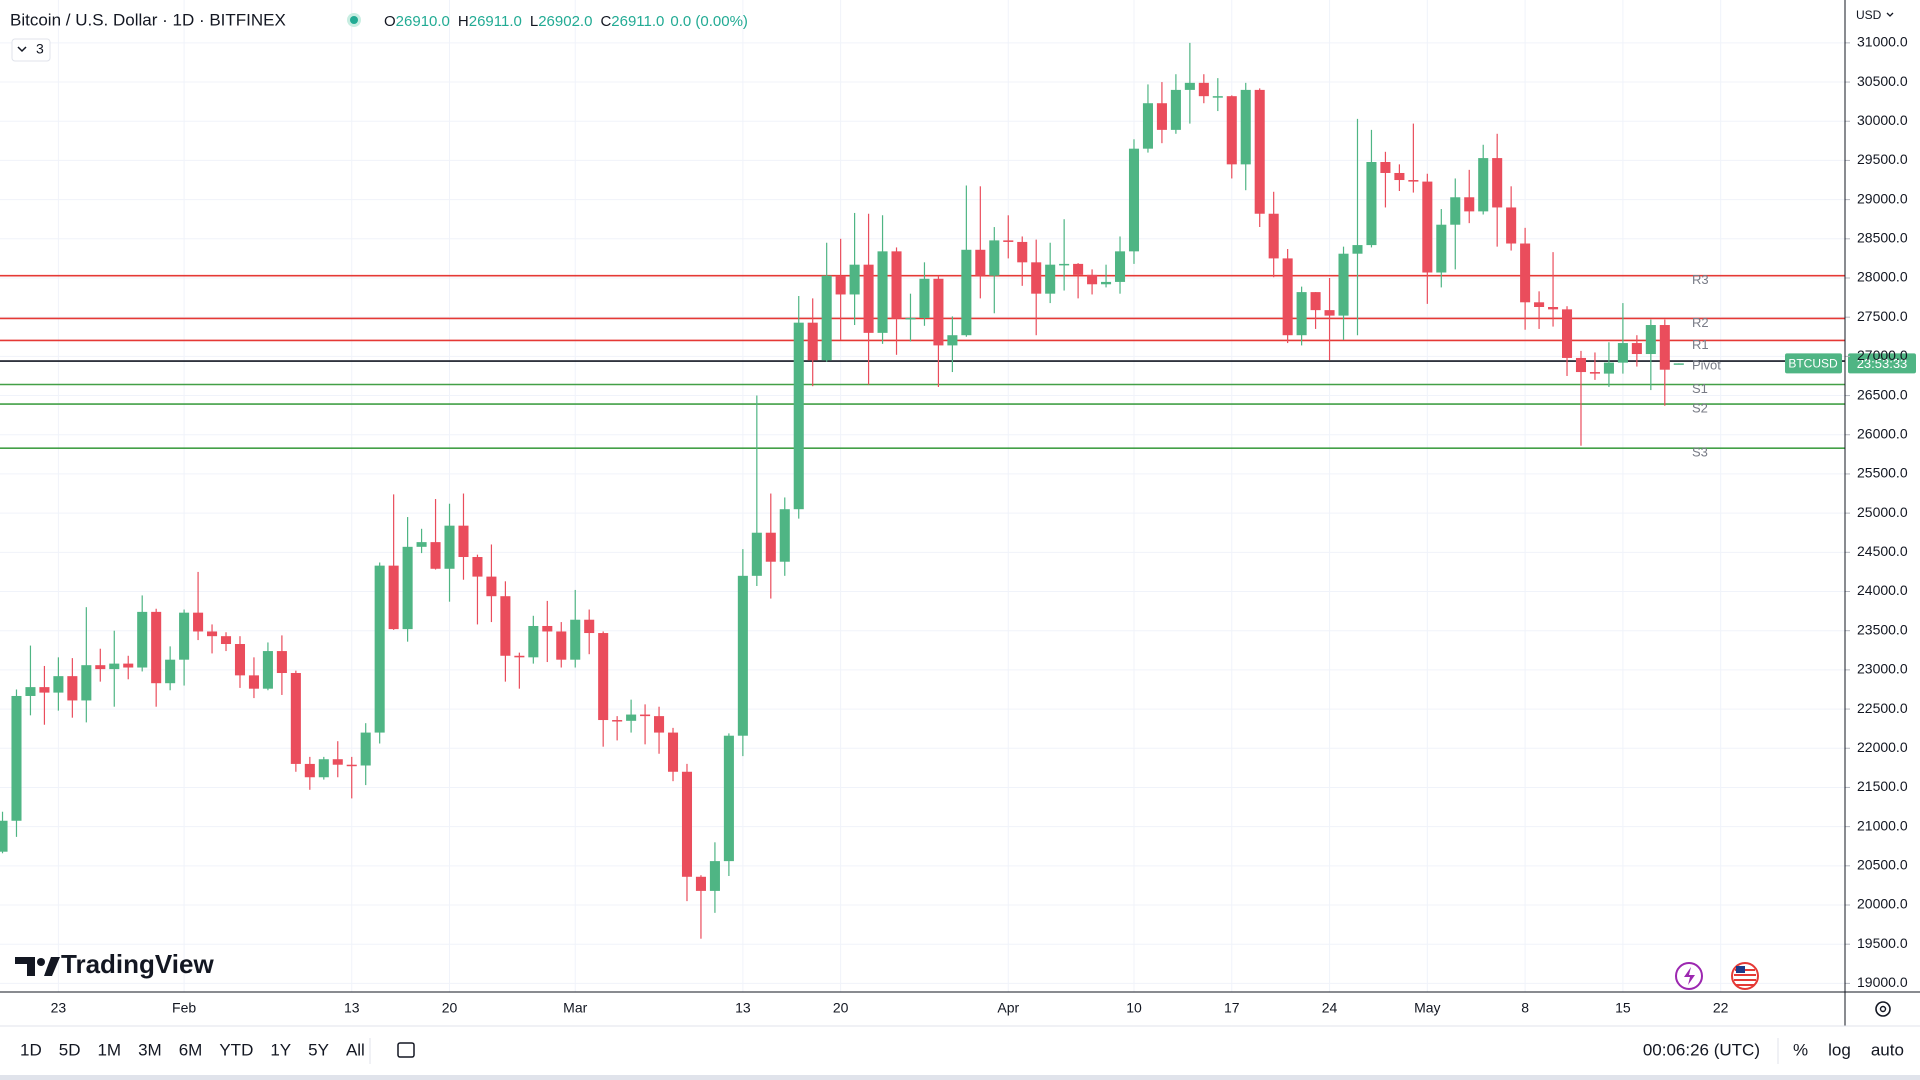 The image size is (1920, 1080). Describe the element at coordinates (1800, 1049) in the screenshot. I see `scale-option: %` at that location.